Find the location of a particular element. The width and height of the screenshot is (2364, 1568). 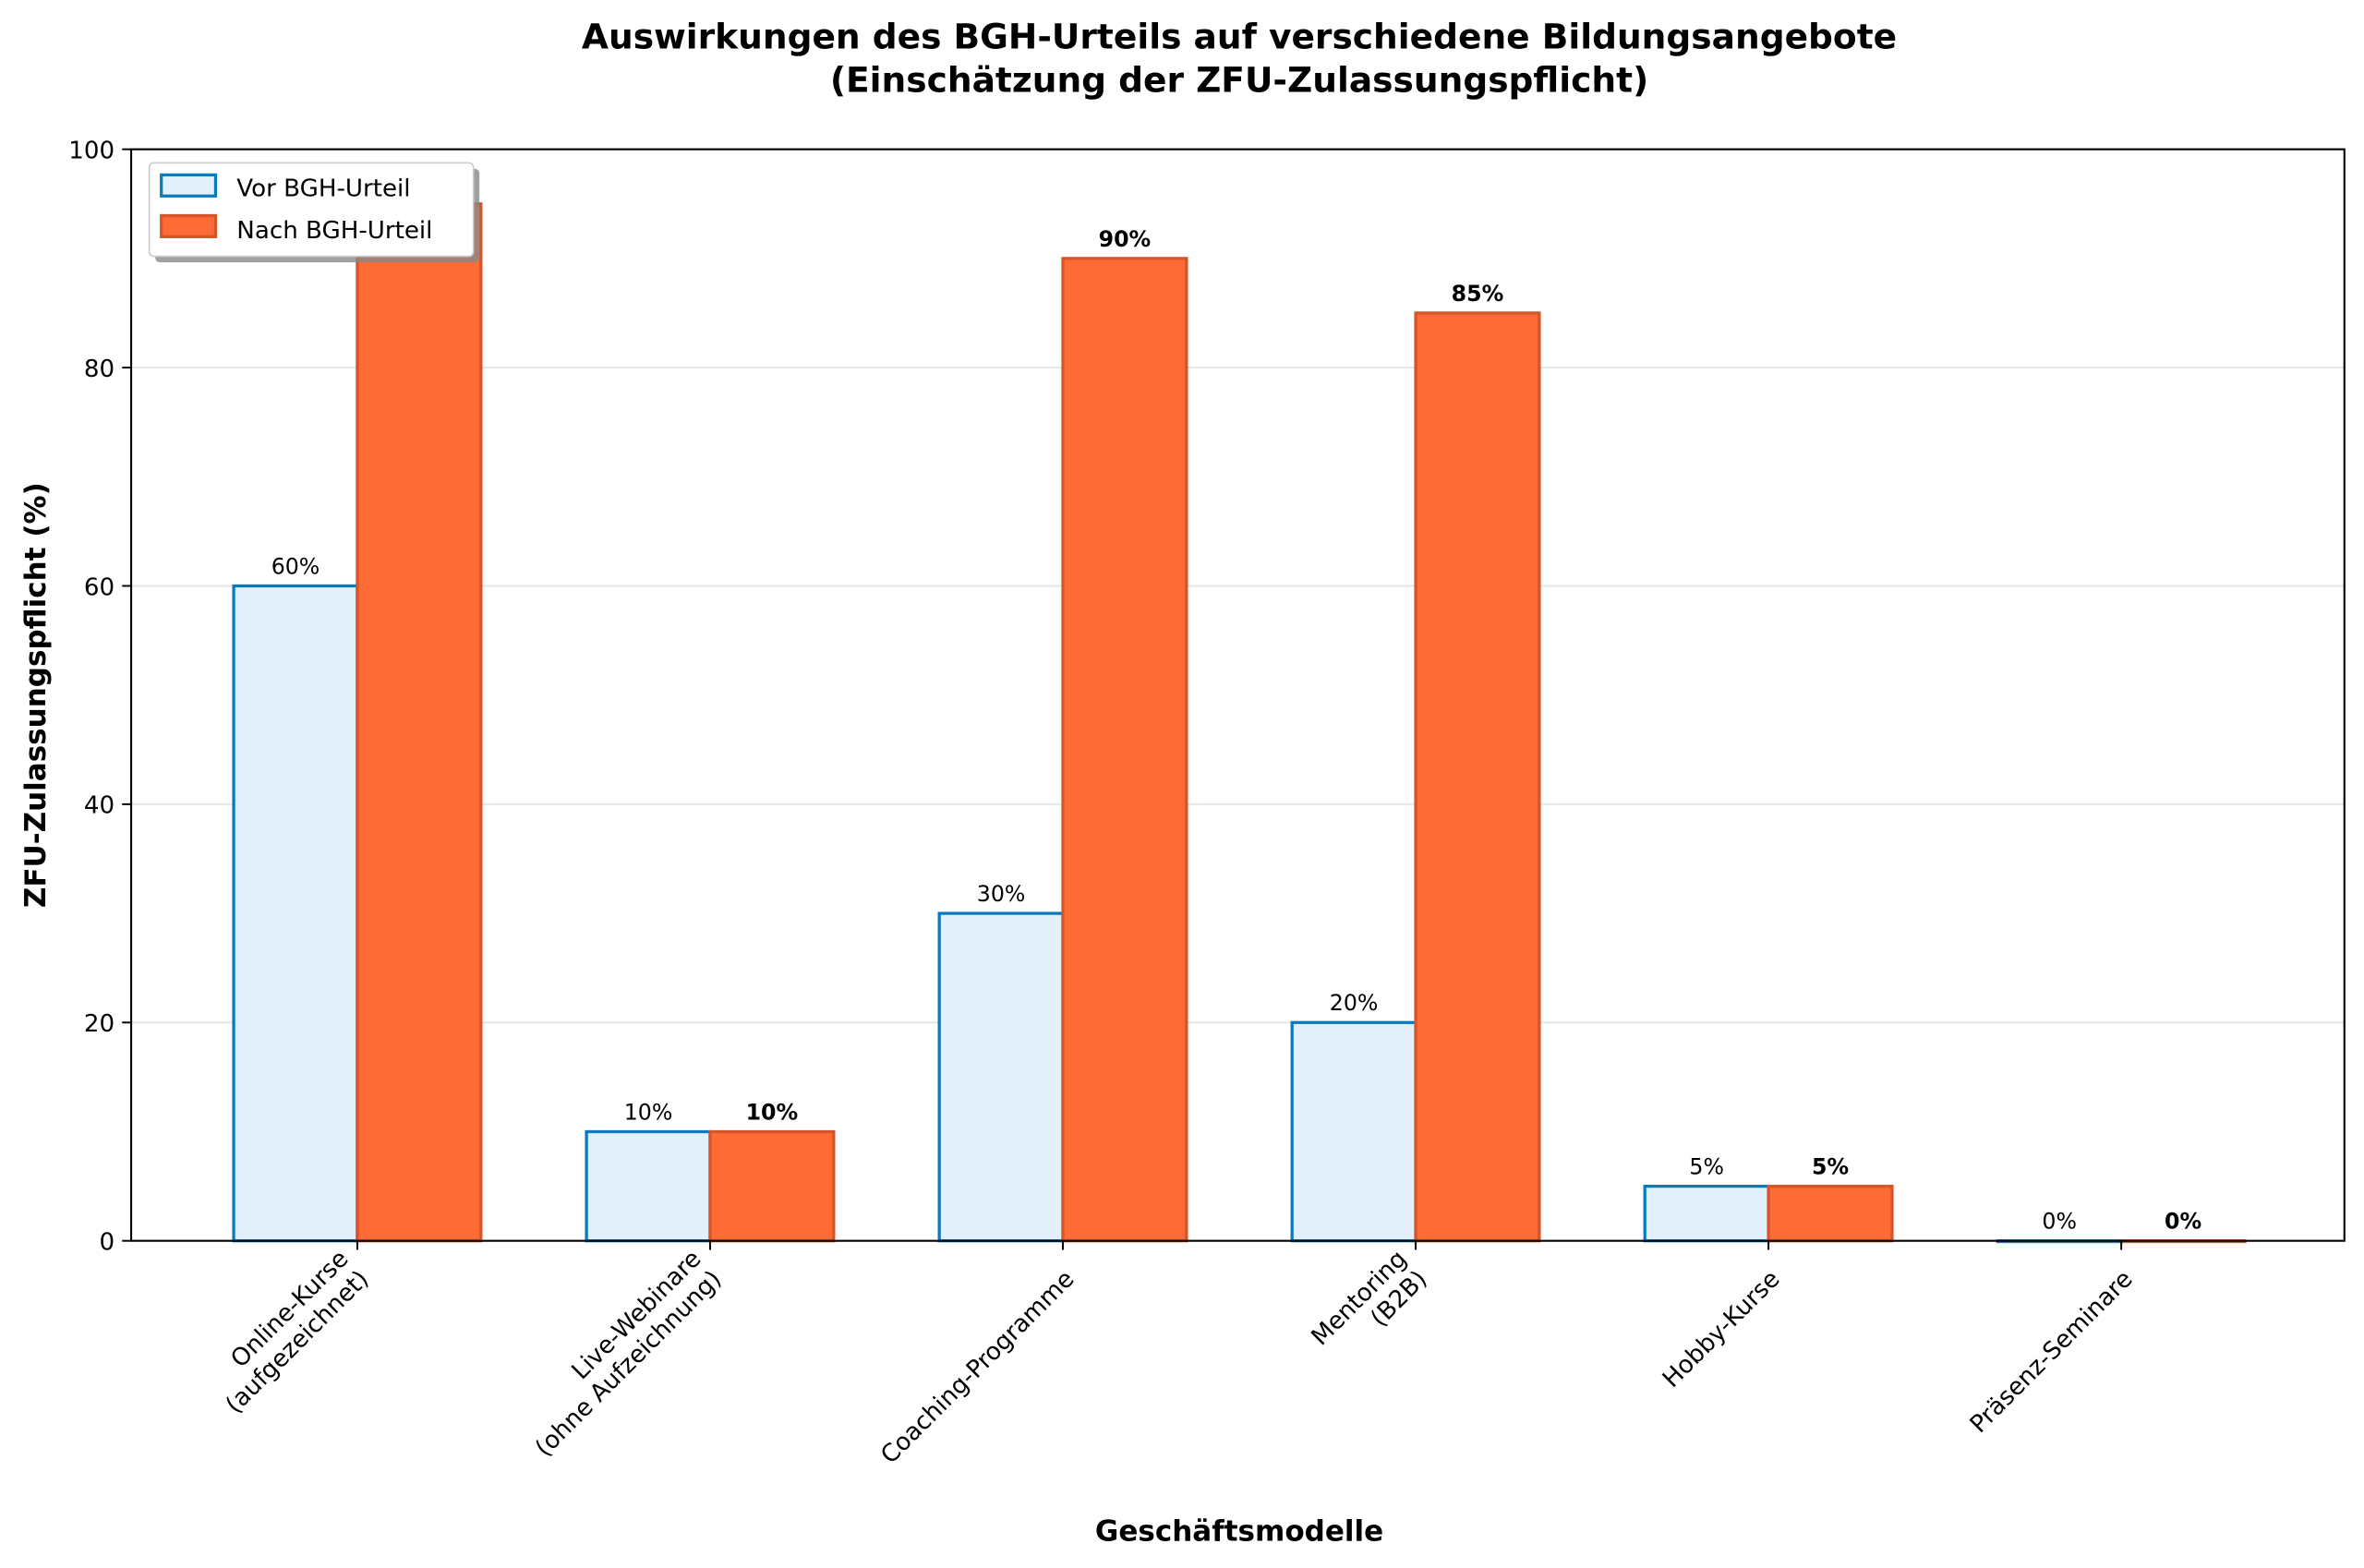

x-tick-label: Live-Webinare(ohne Aufzeichnung) is located at coordinates (618, 1353).